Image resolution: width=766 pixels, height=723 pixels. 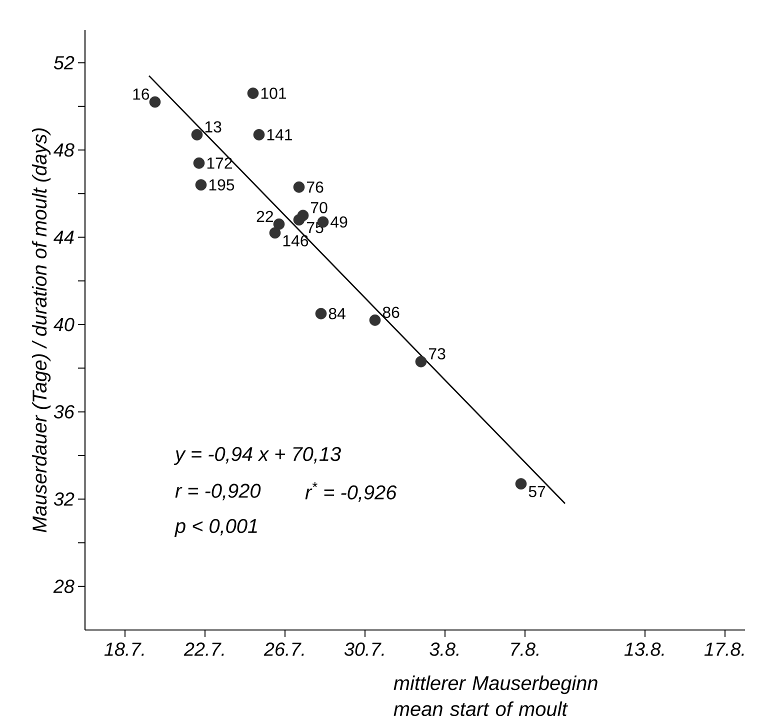 What do you see at coordinates (496, 696) in the screenshot?
I see `x-axis-title: mittlerer Mauserbeginn mean start of moult` at bounding box center [496, 696].